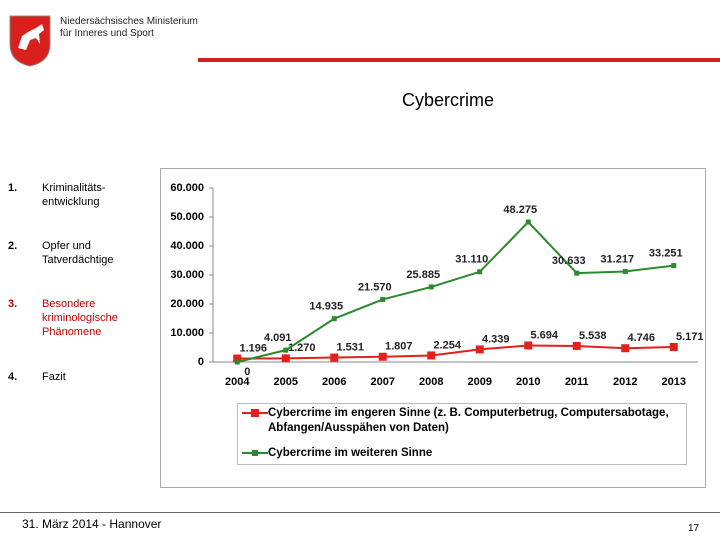 The height and width of the screenshot is (540, 720). Describe the element at coordinates (187, 188) in the screenshot. I see `y-tick-label: 60.000` at that location.